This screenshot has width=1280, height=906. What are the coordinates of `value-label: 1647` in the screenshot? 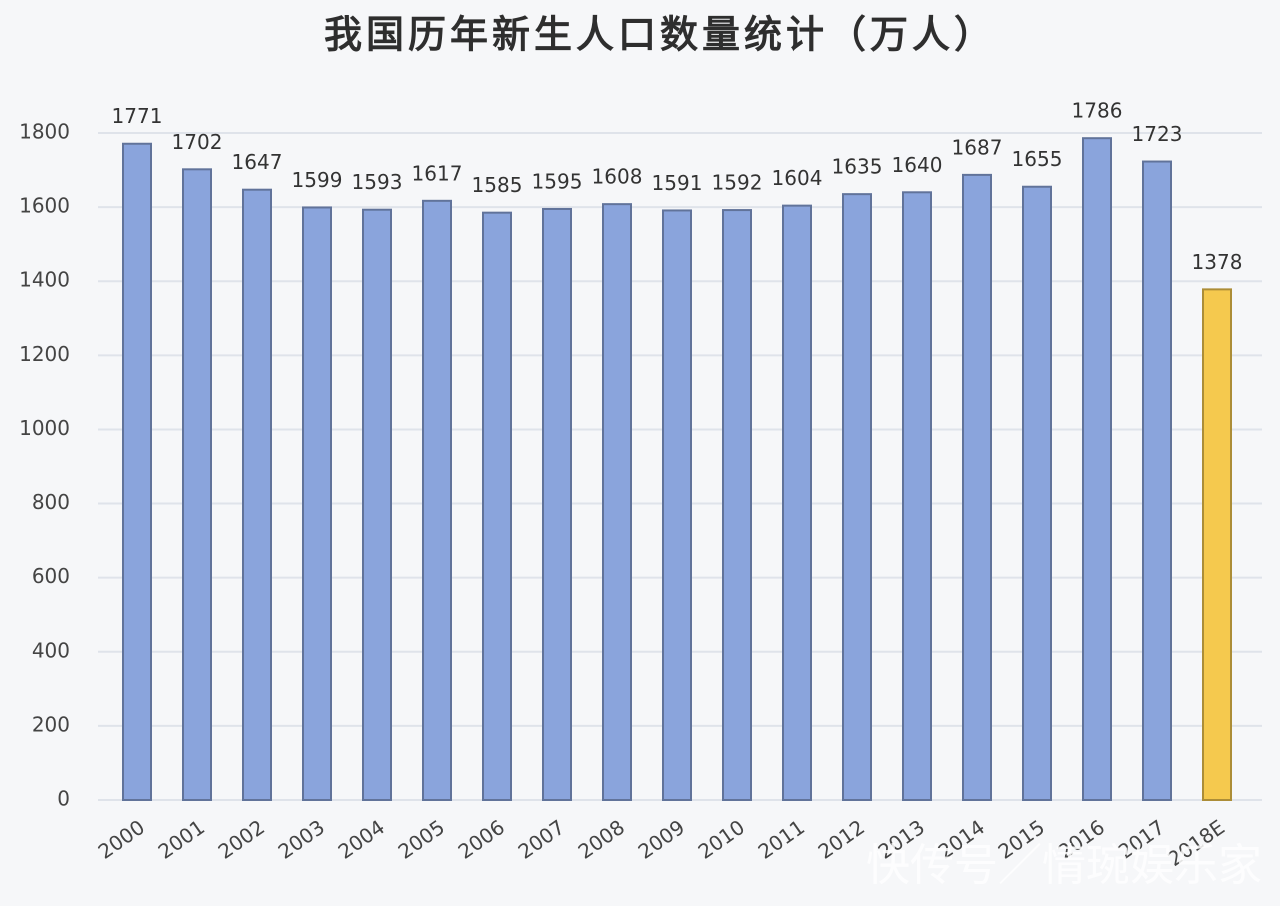 It's located at (257, 162).